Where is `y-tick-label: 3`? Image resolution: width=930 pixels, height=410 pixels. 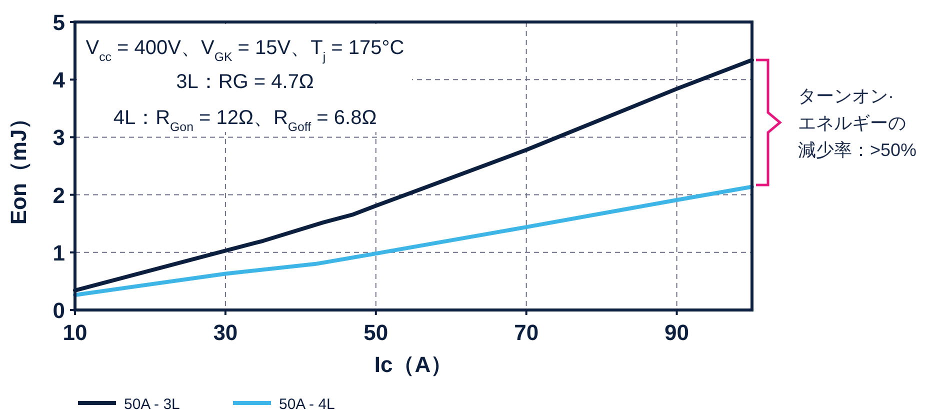 y-tick-label: 3 is located at coordinates (58, 137).